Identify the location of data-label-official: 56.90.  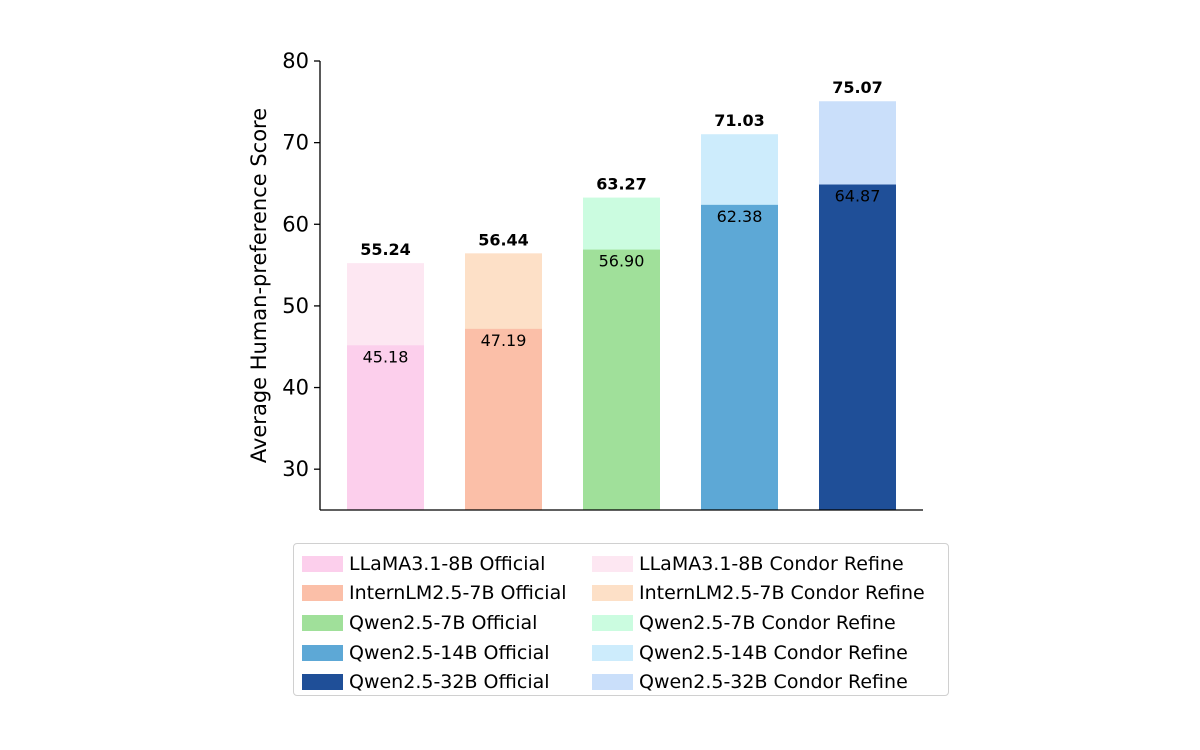
(622, 261).